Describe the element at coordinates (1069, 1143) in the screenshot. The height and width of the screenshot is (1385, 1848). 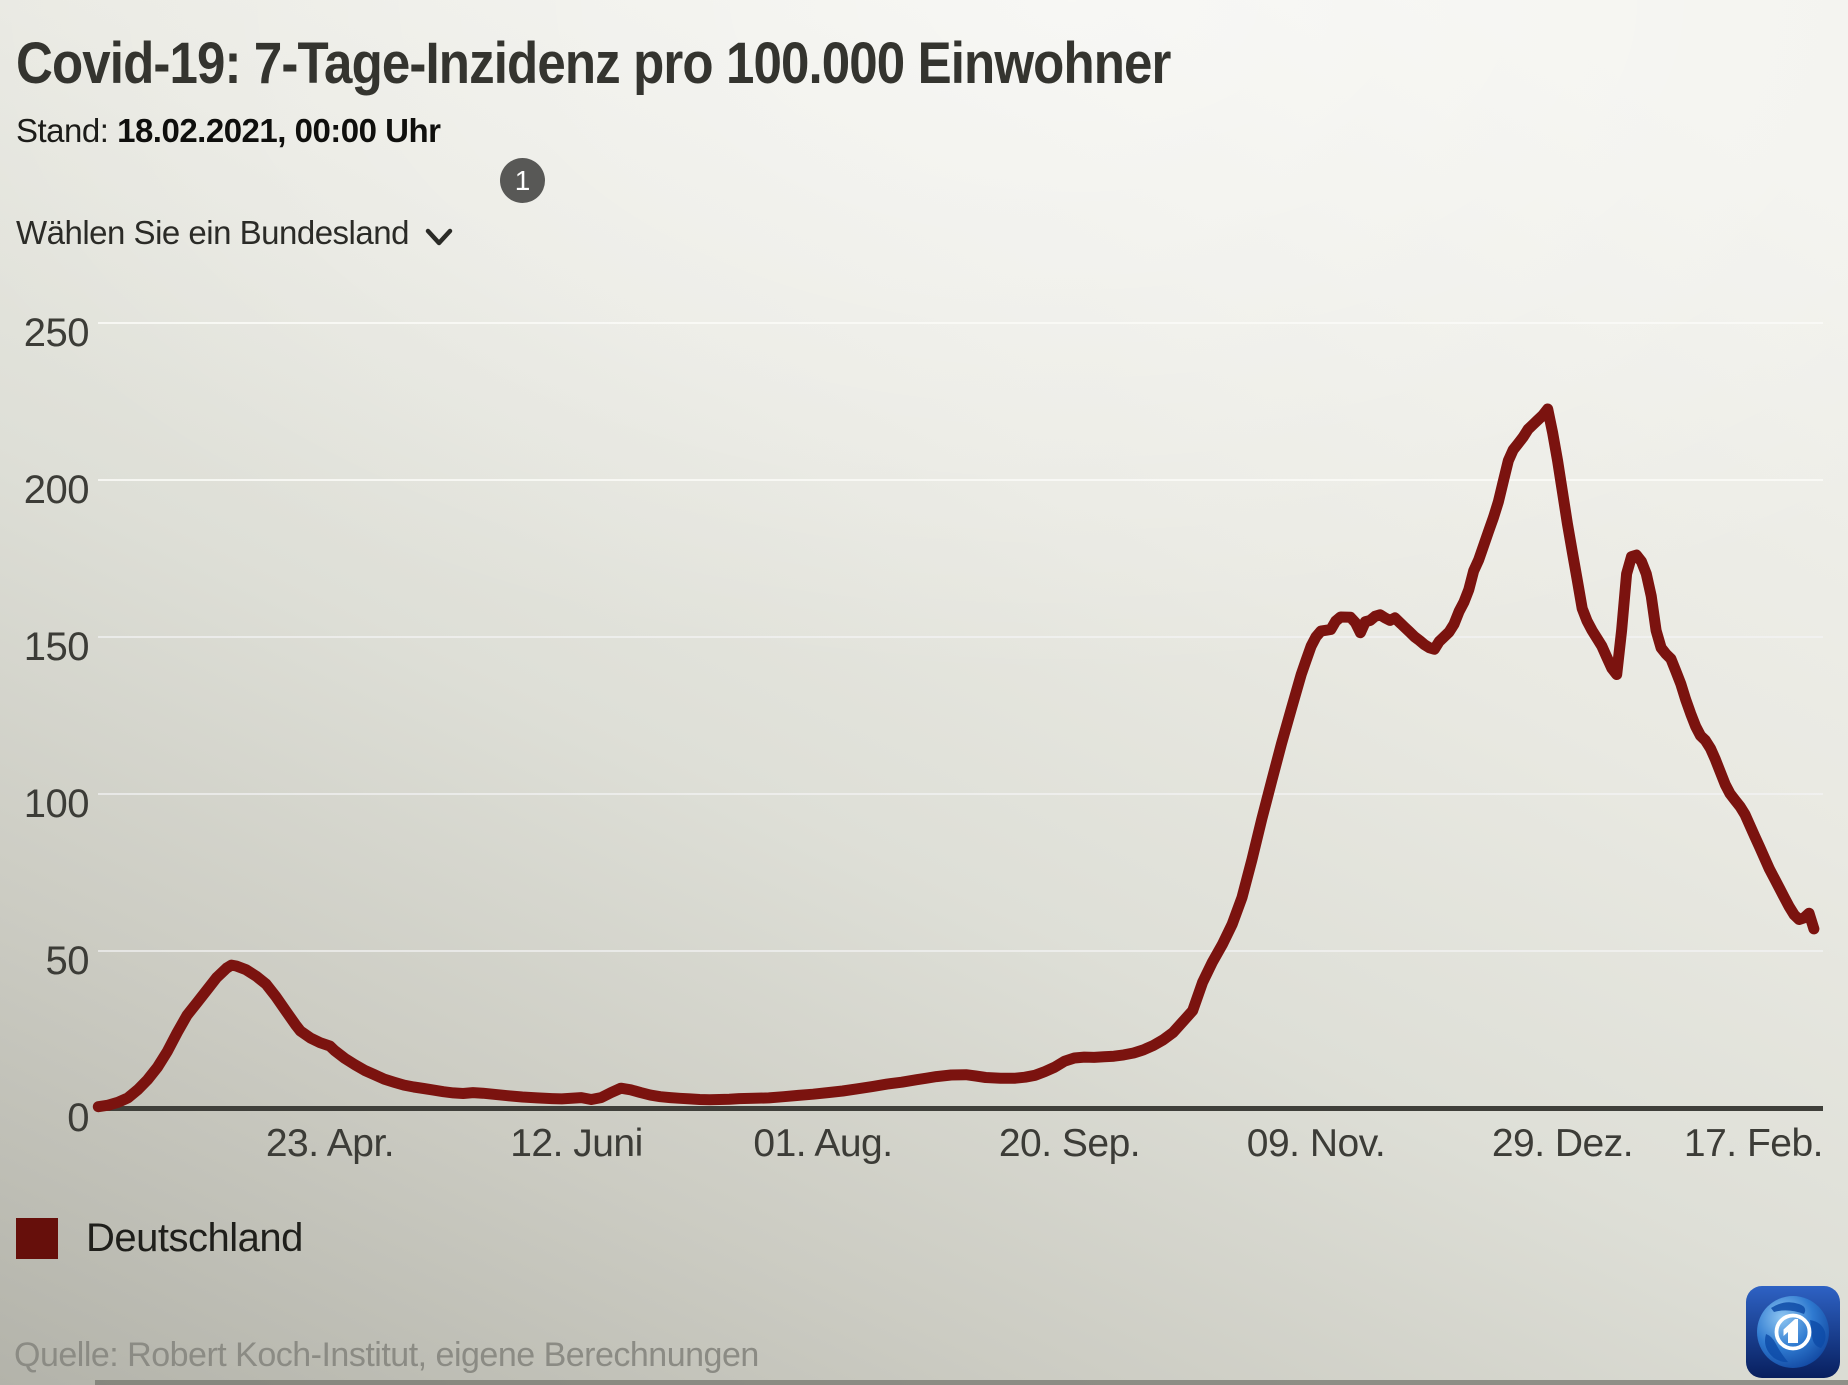
I see `x-tick-label-20-Sep-: 20. Sep.` at that location.